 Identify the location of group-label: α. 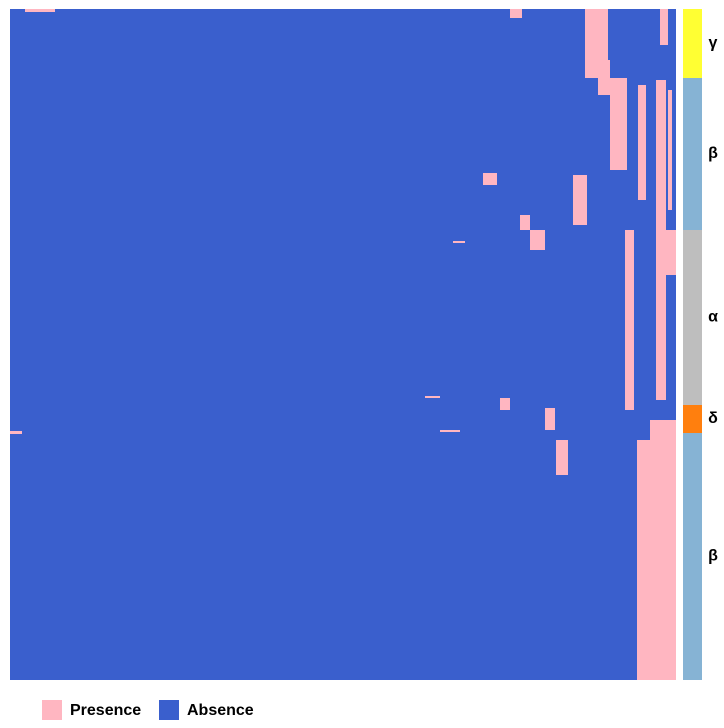
(713, 317).